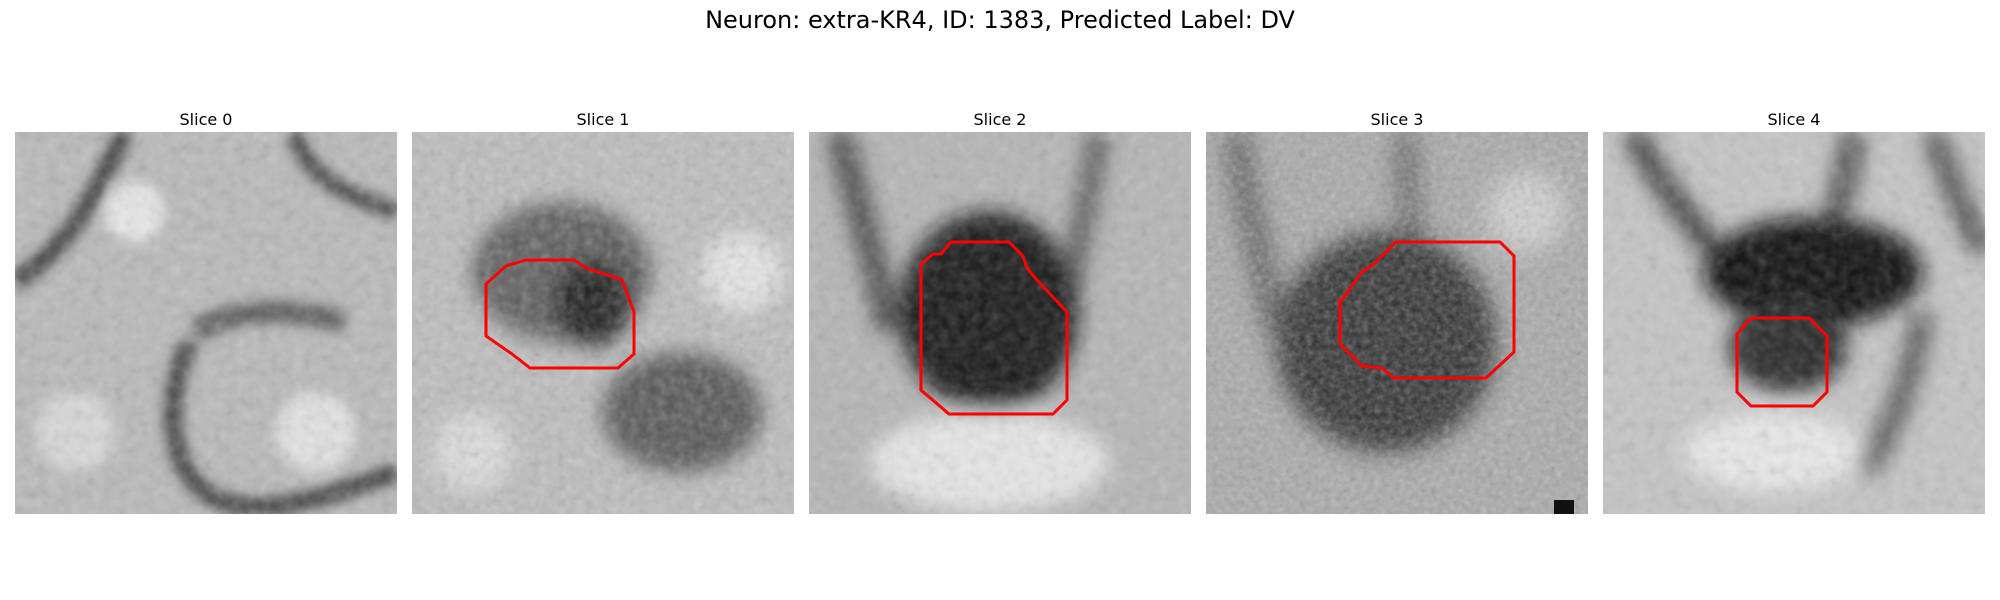  I want to click on slice-panel-4: Slice 4, so click(1794, 311).